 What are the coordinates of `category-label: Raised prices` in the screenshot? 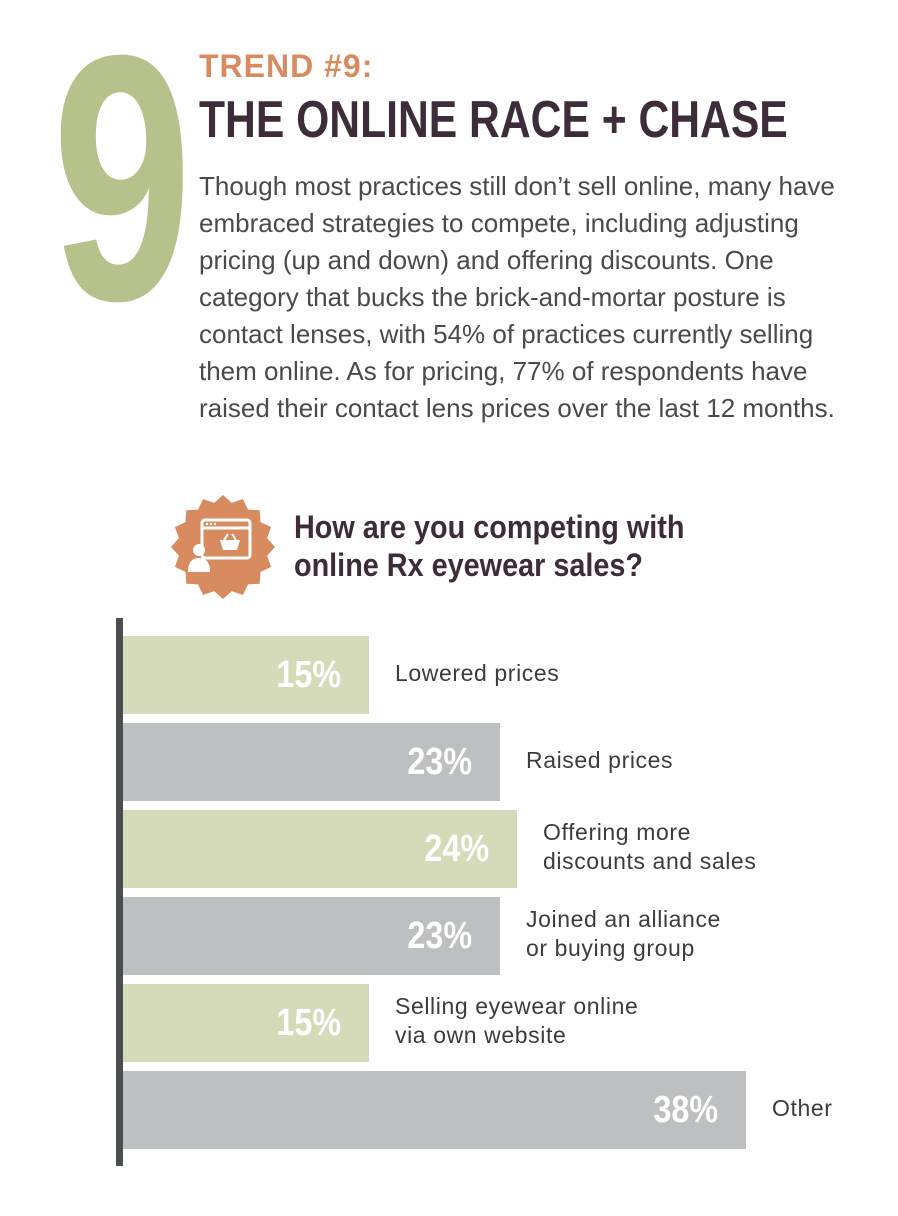 It's located at (599, 760).